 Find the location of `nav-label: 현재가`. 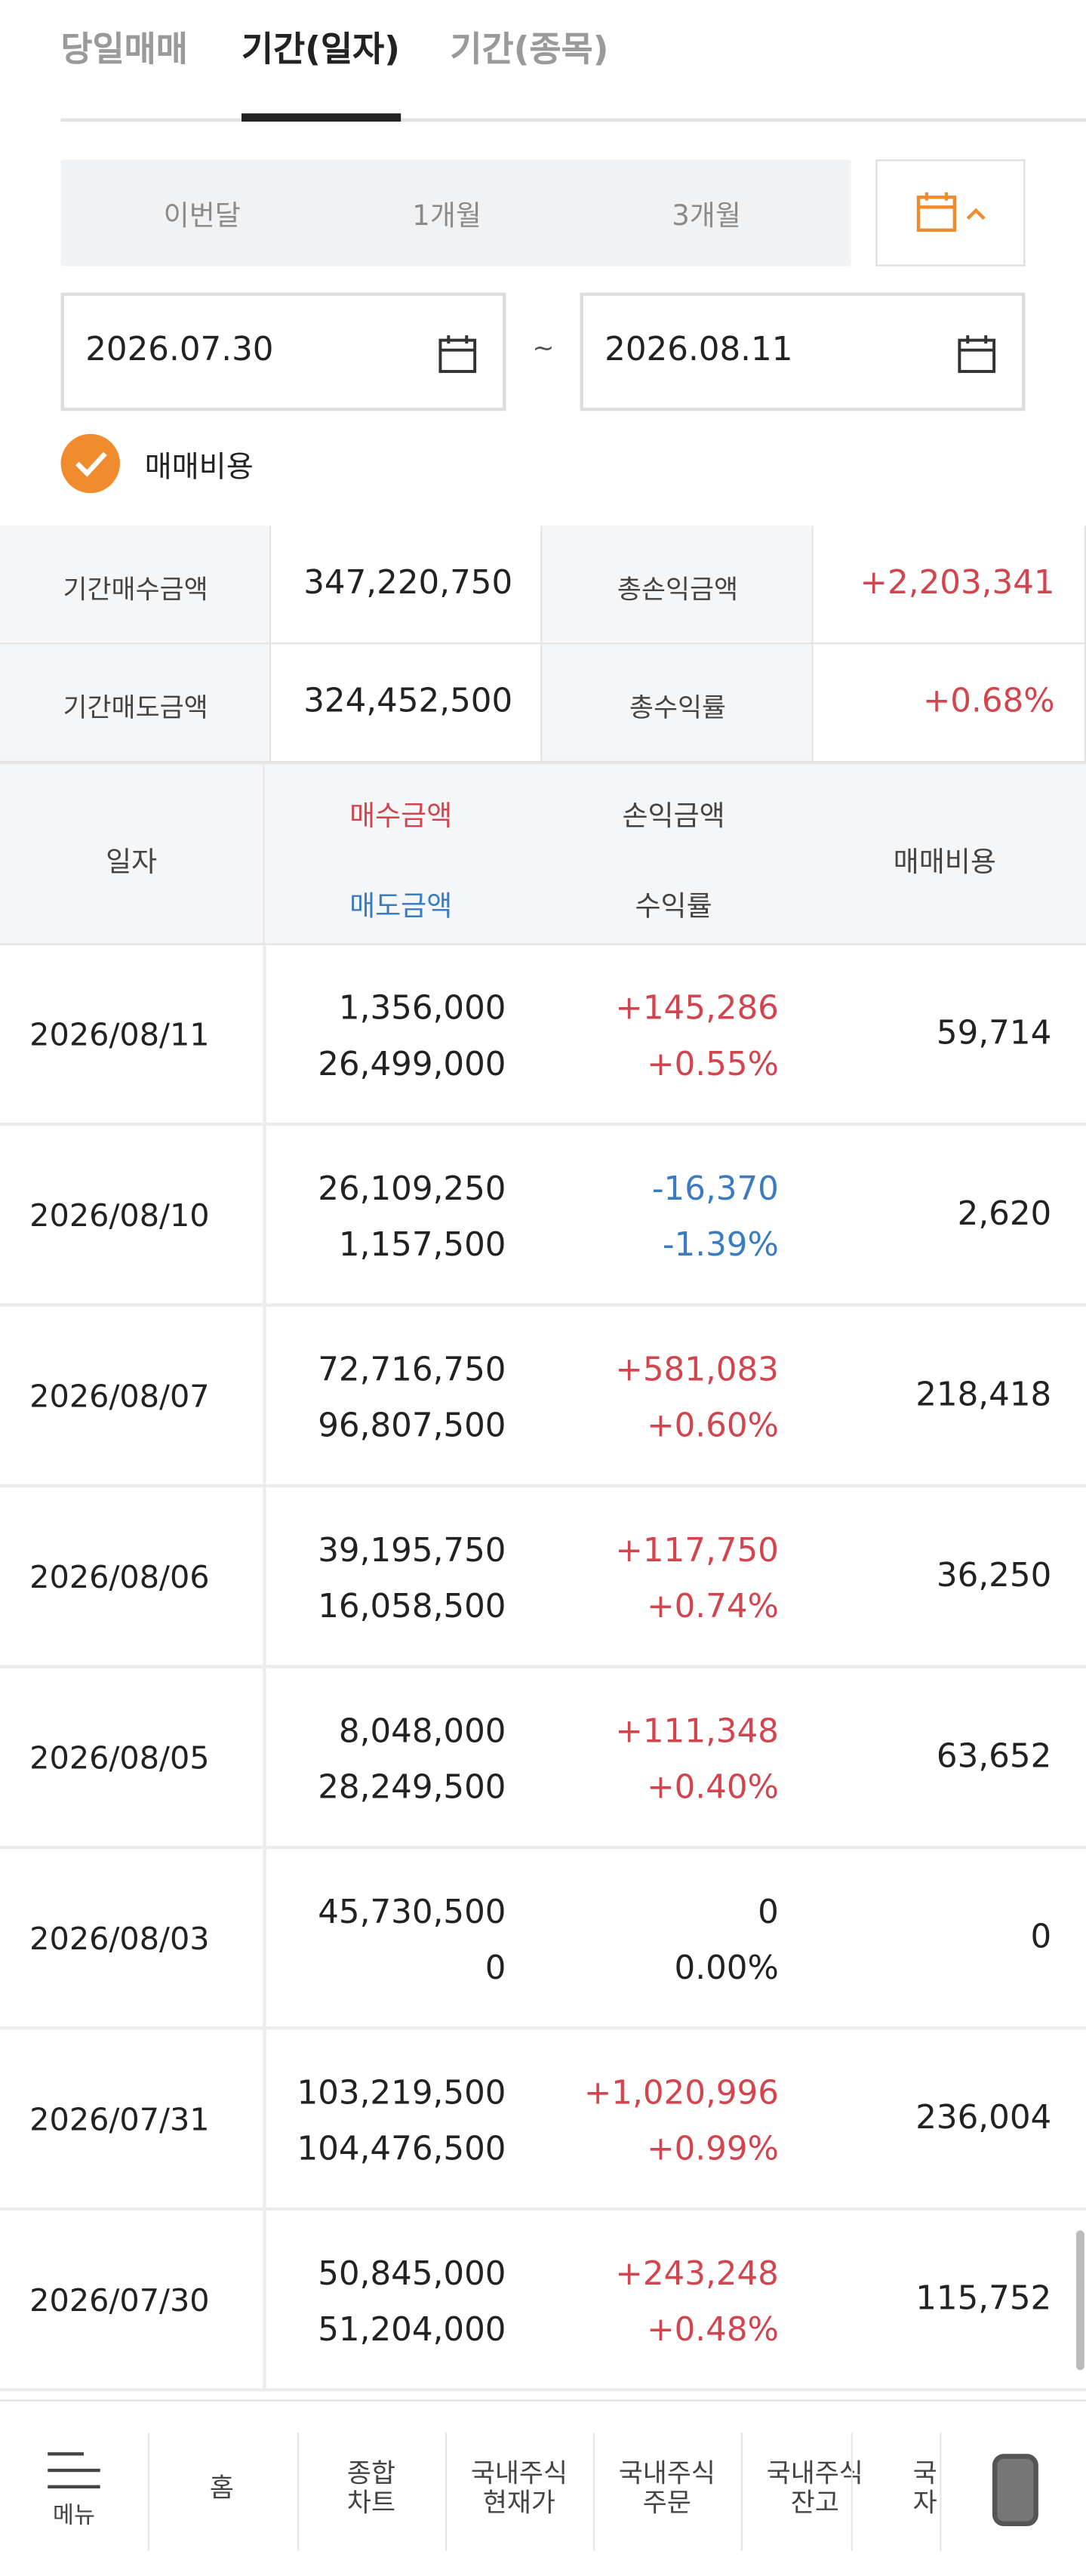

nav-label: 현재가 is located at coordinates (518, 2502).